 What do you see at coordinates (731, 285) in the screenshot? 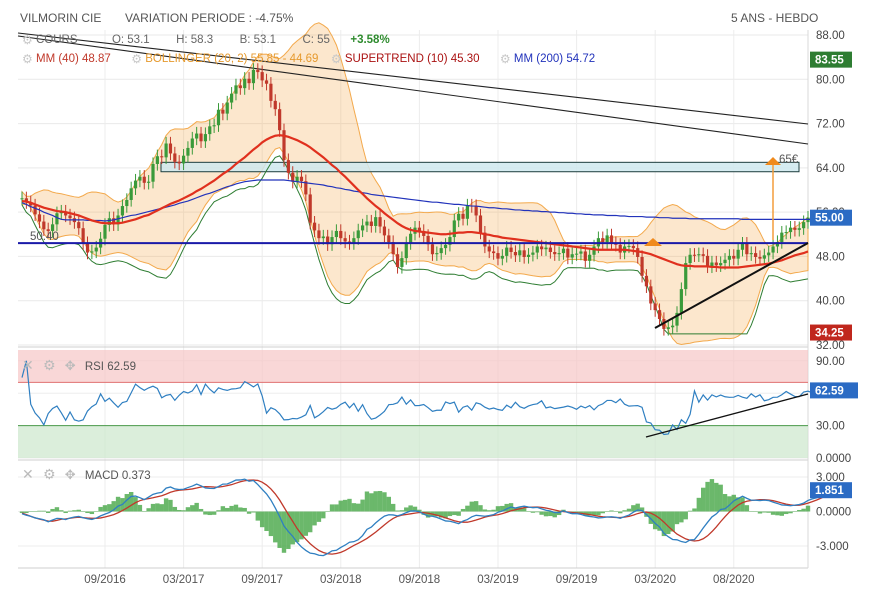
I see `rising-trend-line` at bounding box center [731, 285].